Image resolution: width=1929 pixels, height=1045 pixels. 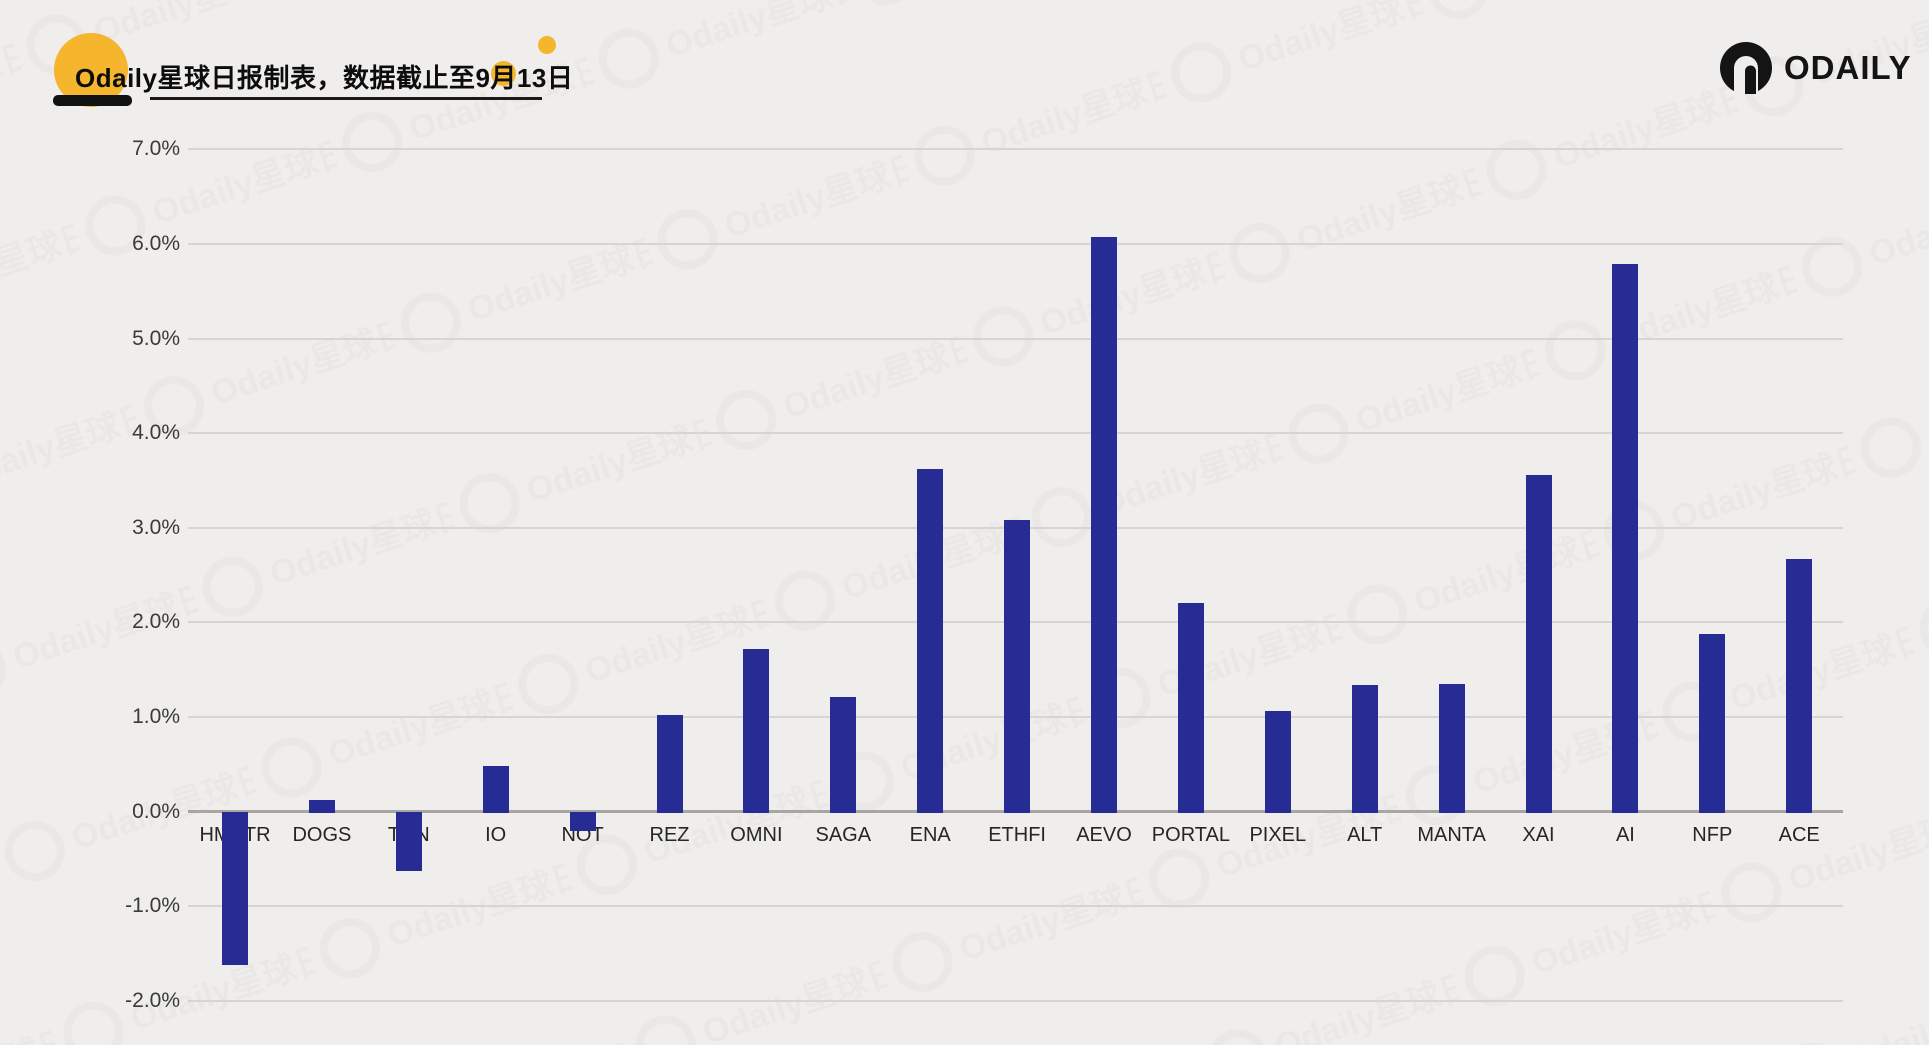 I want to click on ytick-label-6.0%: 6.0%, so click(x=156, y=243).